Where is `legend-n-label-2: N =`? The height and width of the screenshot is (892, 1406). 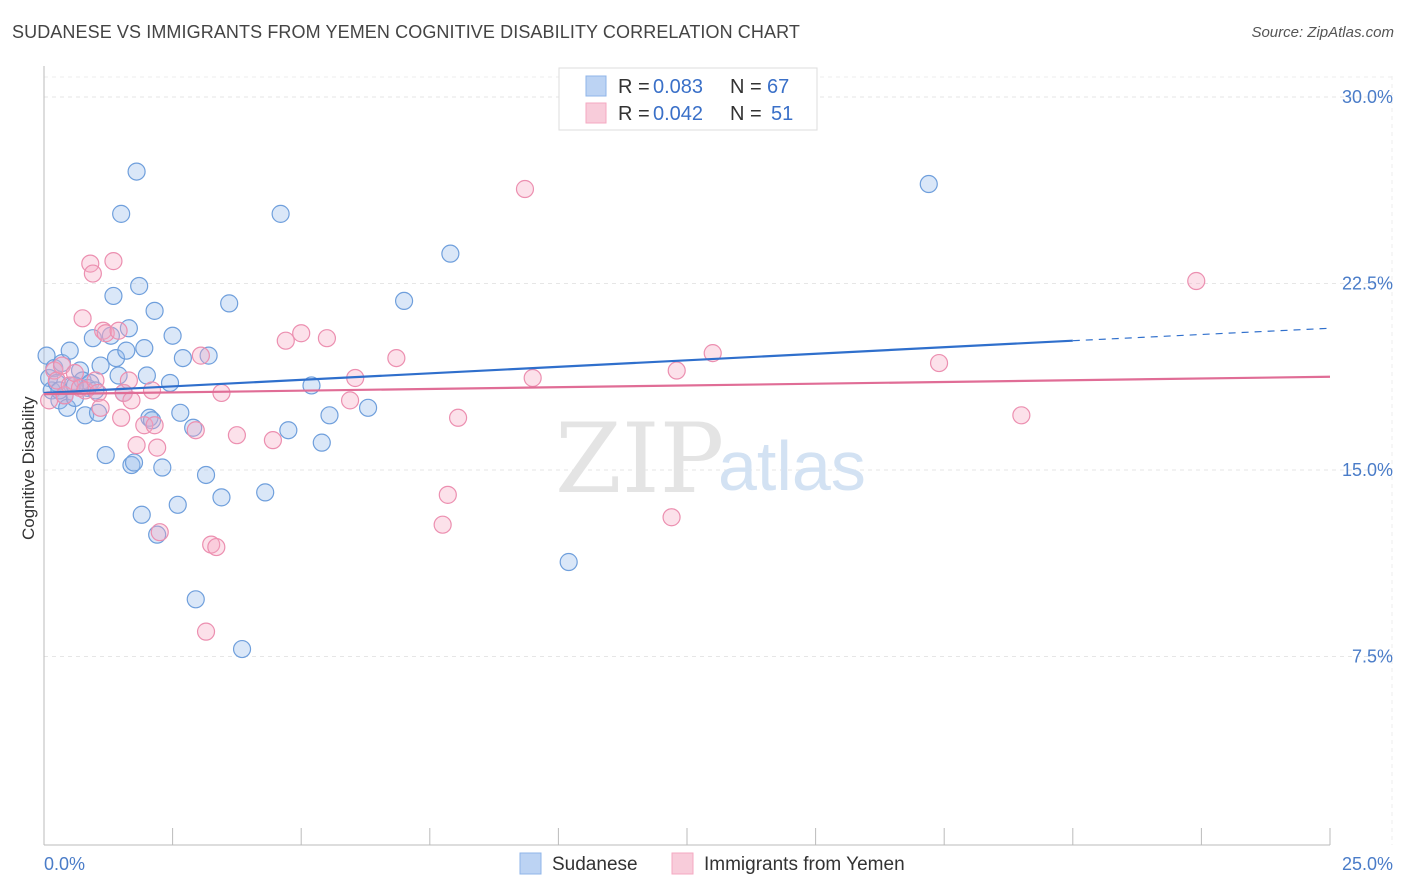
legend-n-label-2: N = is located at coordinates (746, 114).